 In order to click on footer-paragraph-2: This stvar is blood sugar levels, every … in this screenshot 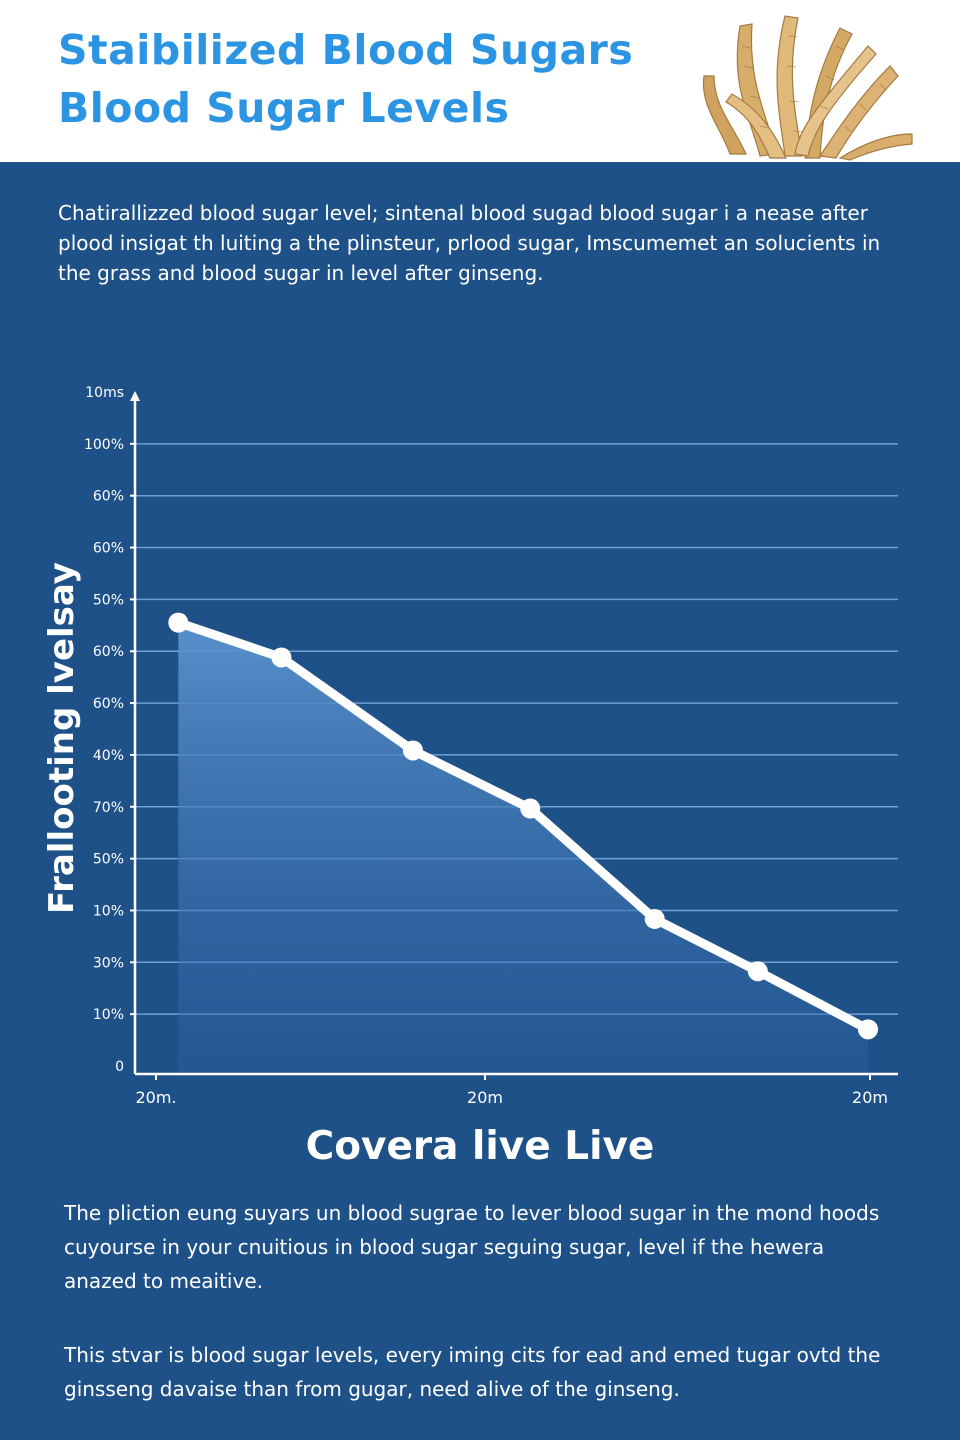, I will do `click(472, 1372)`.